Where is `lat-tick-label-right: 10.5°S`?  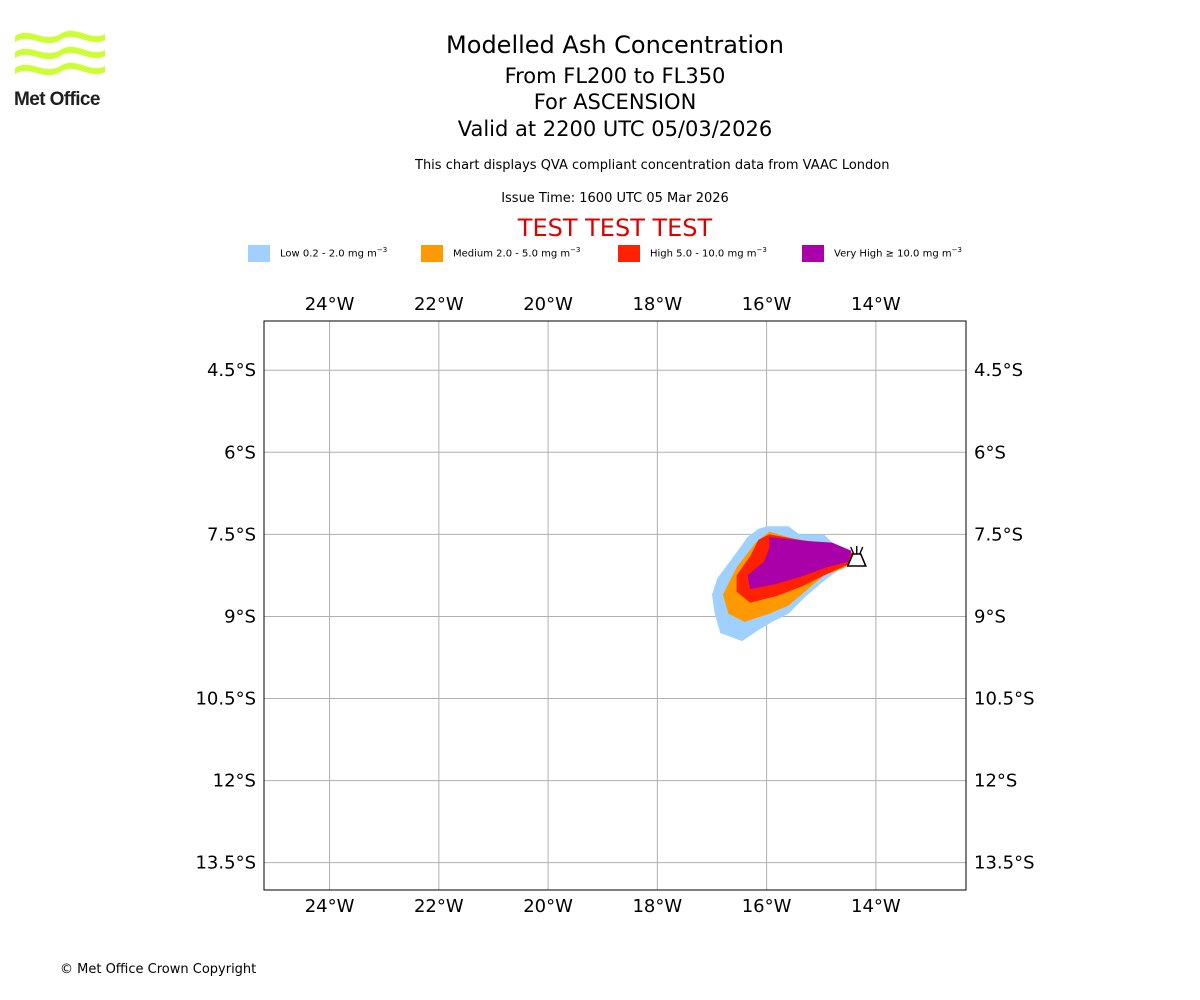 lat-tick-label-right: 10.5°S is located at coordinates (1004, 699).